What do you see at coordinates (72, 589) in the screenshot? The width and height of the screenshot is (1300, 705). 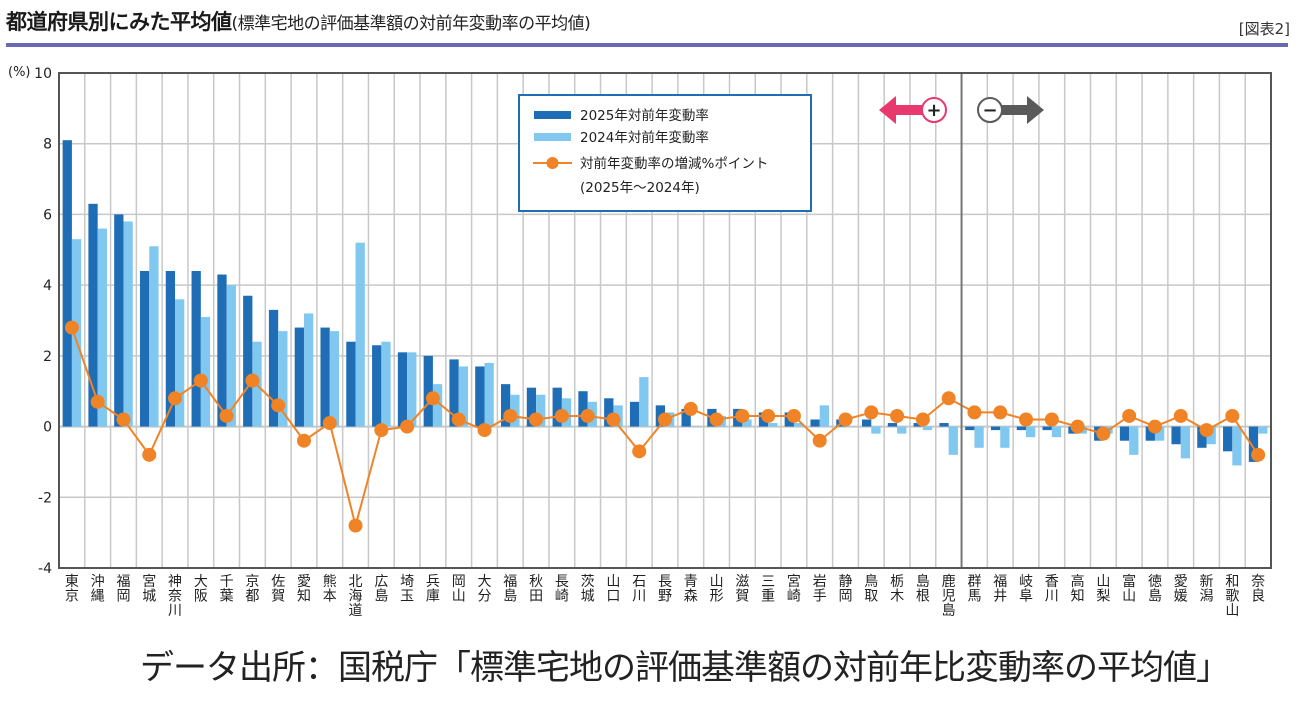 I see `x-tick-label: 東京` at bounding box center [72, 589].